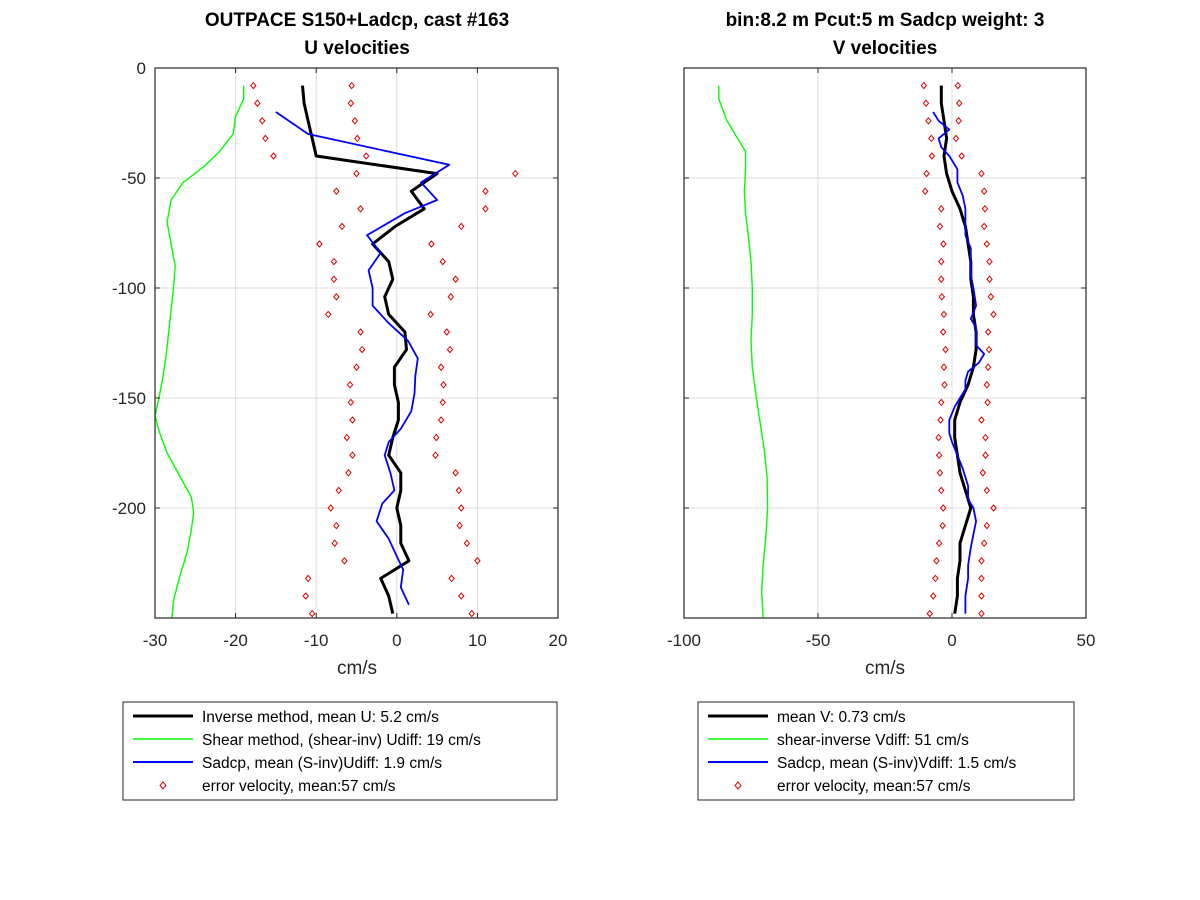 The image size is (1200, 900). I want to click on u-legend-label-shear: Shear method, (shear-inv) Udiff: 19 cm/s, so click(341, 740).